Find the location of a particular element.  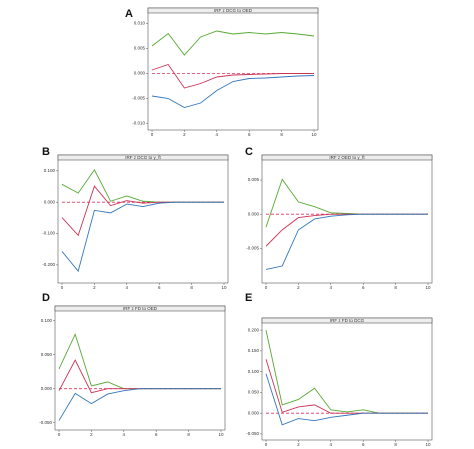

panel-title: IRF z FD to DCG is located at coordinates (347, 320).